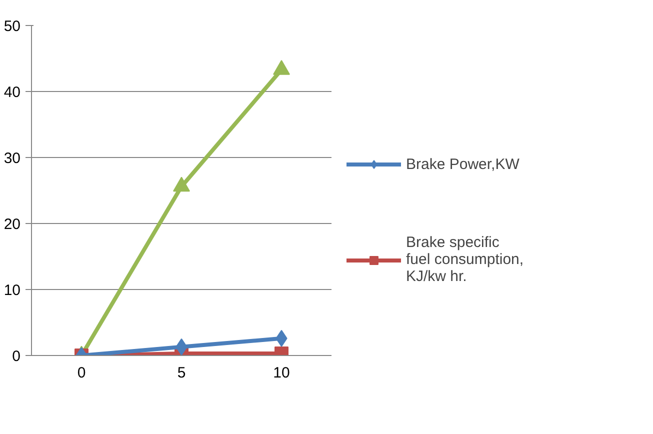  Describe the element at coordinates (181, 373) in the screenshot. I see `x-tick-label: 5` at that location.